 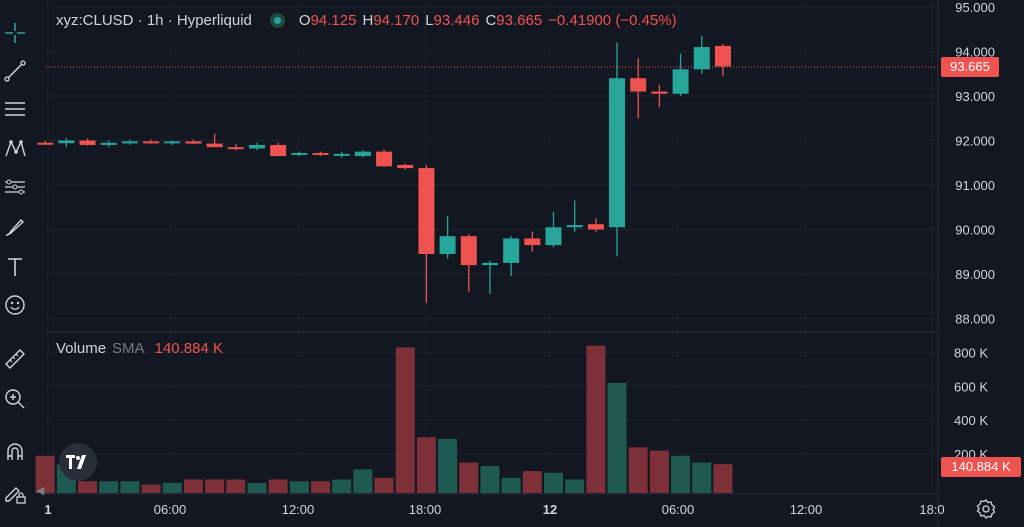 I want to click on time-tick-label: 12, so click(x=550, y=509).